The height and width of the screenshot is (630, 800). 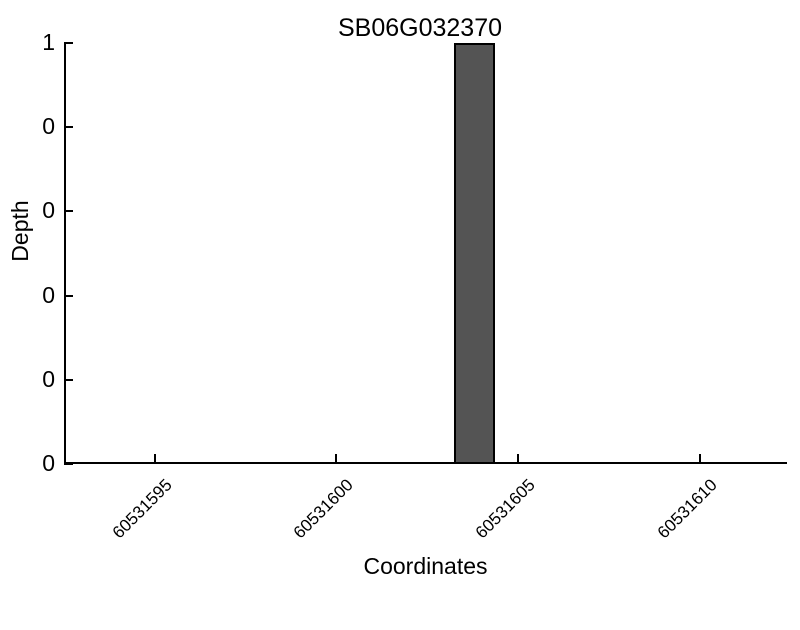 What do you see at coordinates (420, 28) in the screenshot?
I see `chart-title: SB06G032370` at bounding box center [420, 28].